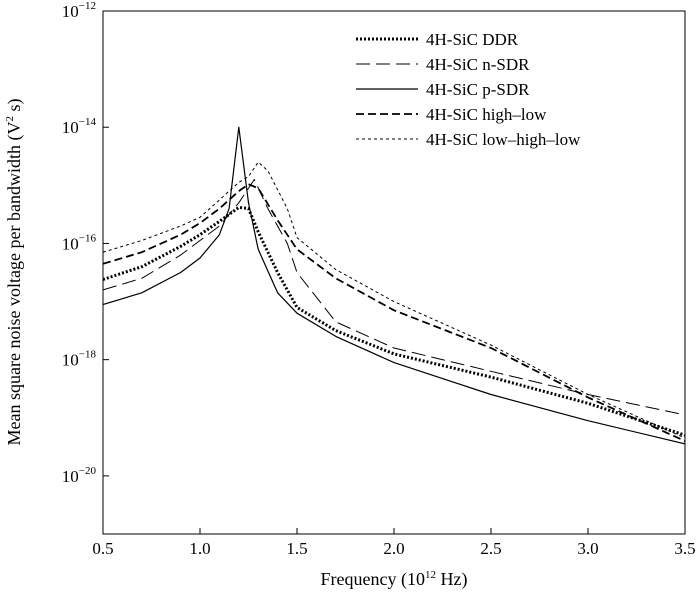 The height and width of the screenshot is (595, 700). I want to click on y-tick-label: 10−14, so click(79, 126).